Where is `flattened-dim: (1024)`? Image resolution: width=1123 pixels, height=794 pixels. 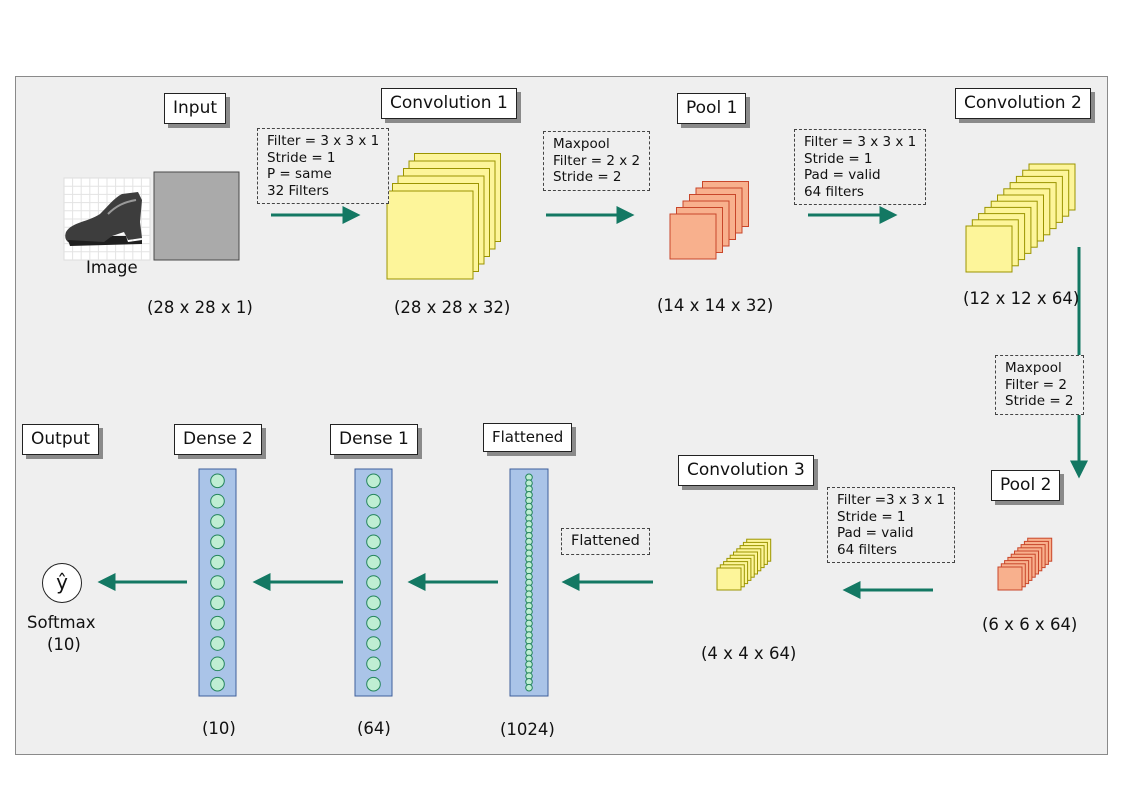 flattened-dim: (1024) is located at coordinates (527, 729).